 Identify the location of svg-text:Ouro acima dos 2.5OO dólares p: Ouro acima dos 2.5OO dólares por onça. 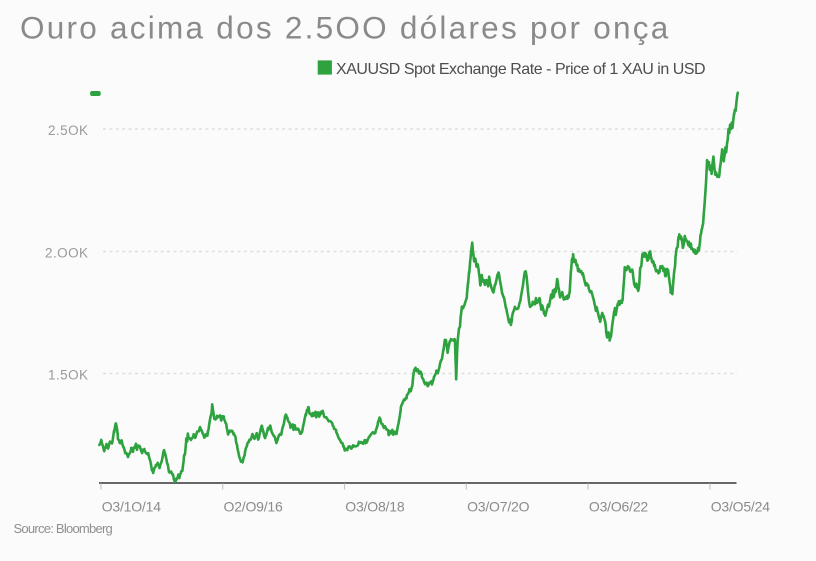
(345, 27).